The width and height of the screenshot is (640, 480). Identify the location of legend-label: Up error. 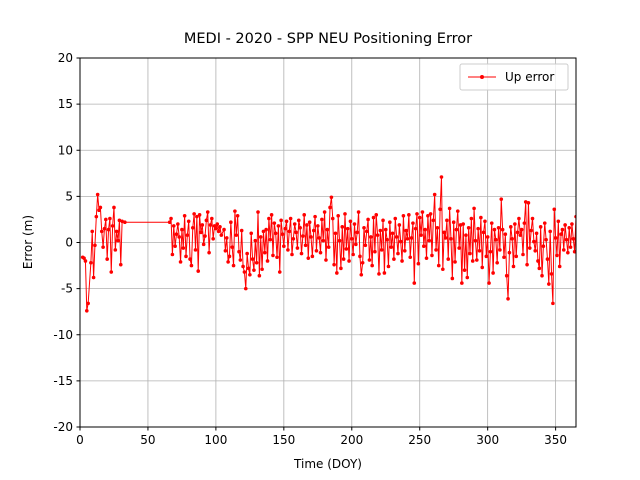
(529, 77).